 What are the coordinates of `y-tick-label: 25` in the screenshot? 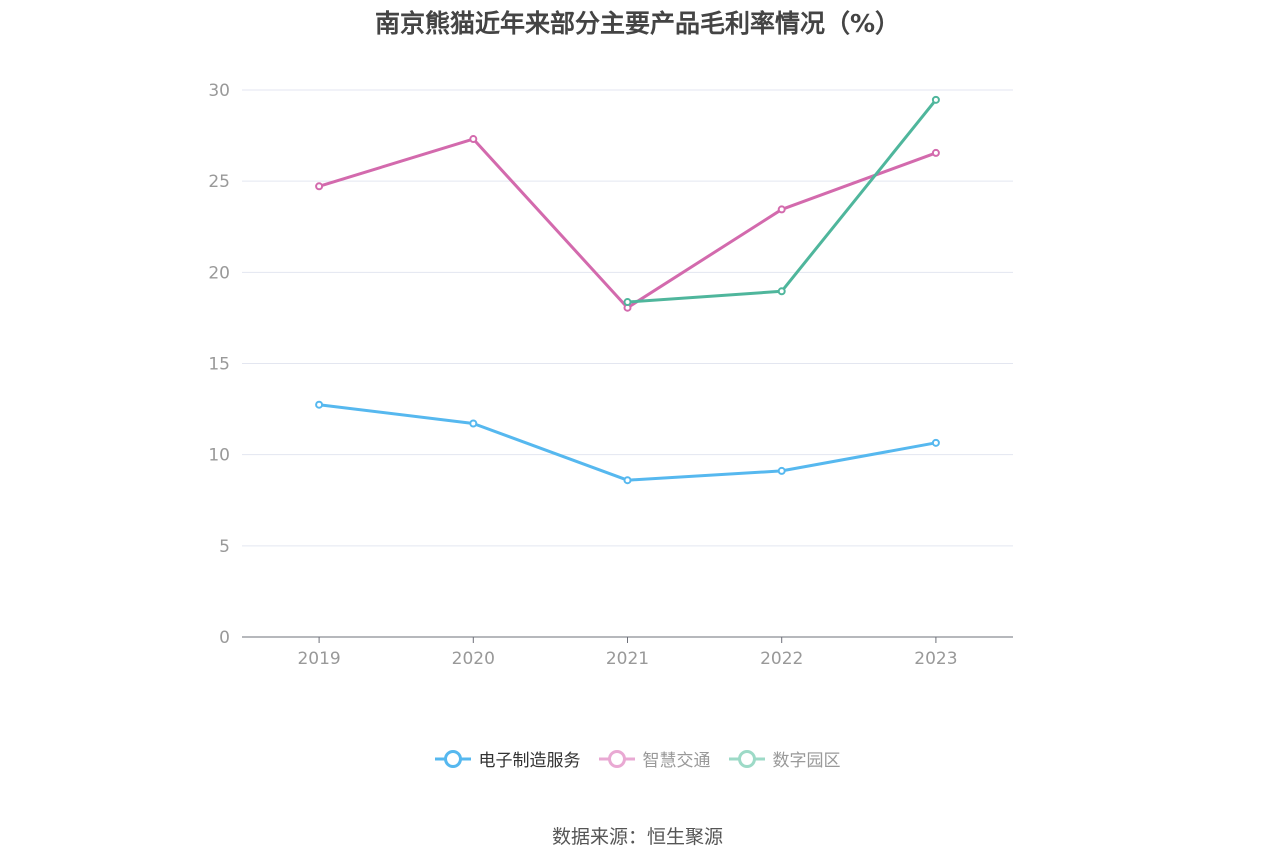 It's located at (219, 182).